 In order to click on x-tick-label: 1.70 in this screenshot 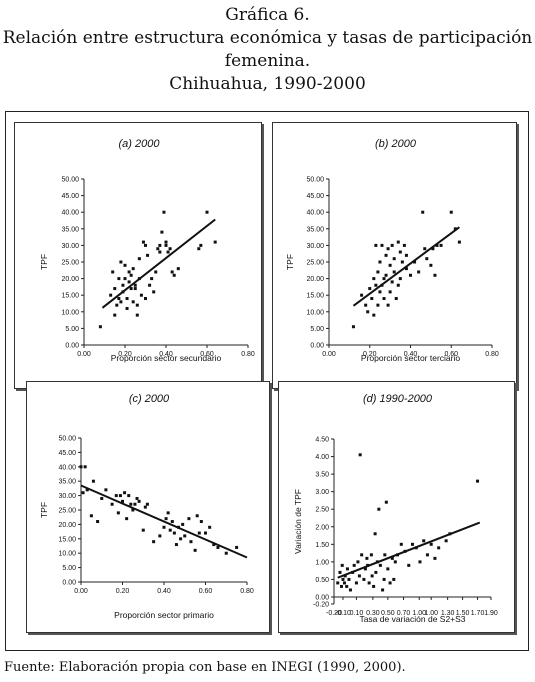, I will do `click(478, 613)`.